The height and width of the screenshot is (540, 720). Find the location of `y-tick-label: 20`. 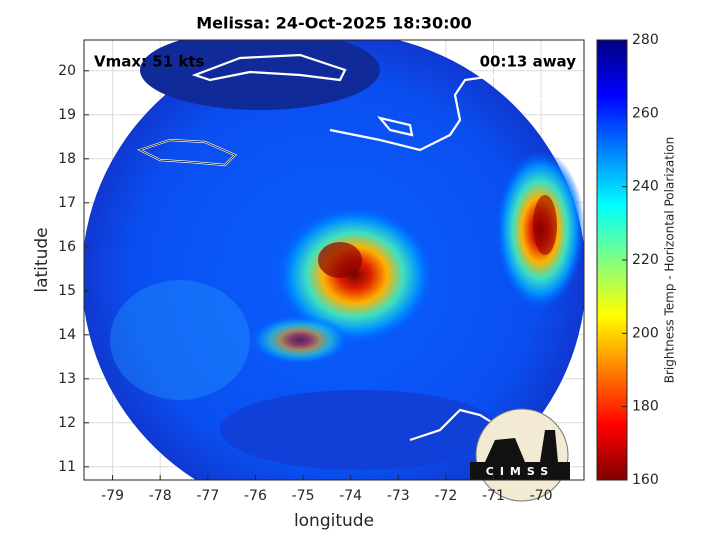

y-tick-label: 20 is located at coordinates (67, 71).